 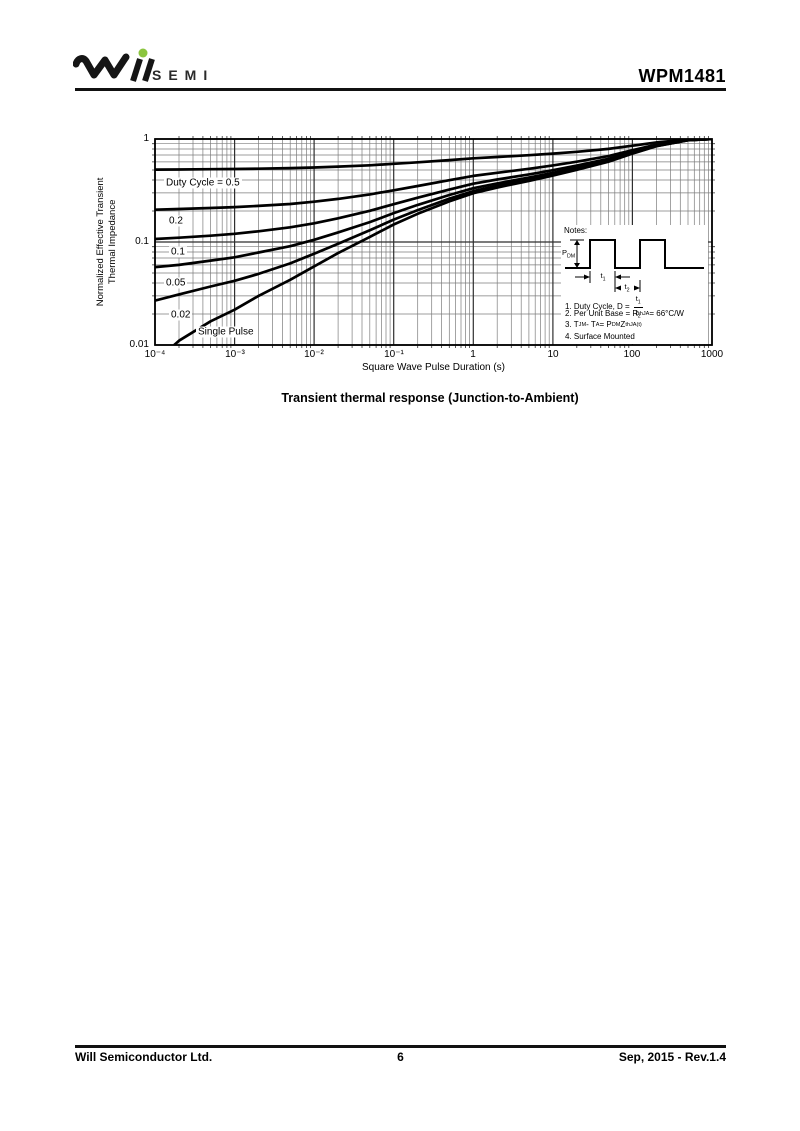 What do you see at coordinates (672, 1057) in the screenshot?
I see `footer-date-revision: Sep, 2015 - Rev.1.4` at bounding box center [672, 1057].